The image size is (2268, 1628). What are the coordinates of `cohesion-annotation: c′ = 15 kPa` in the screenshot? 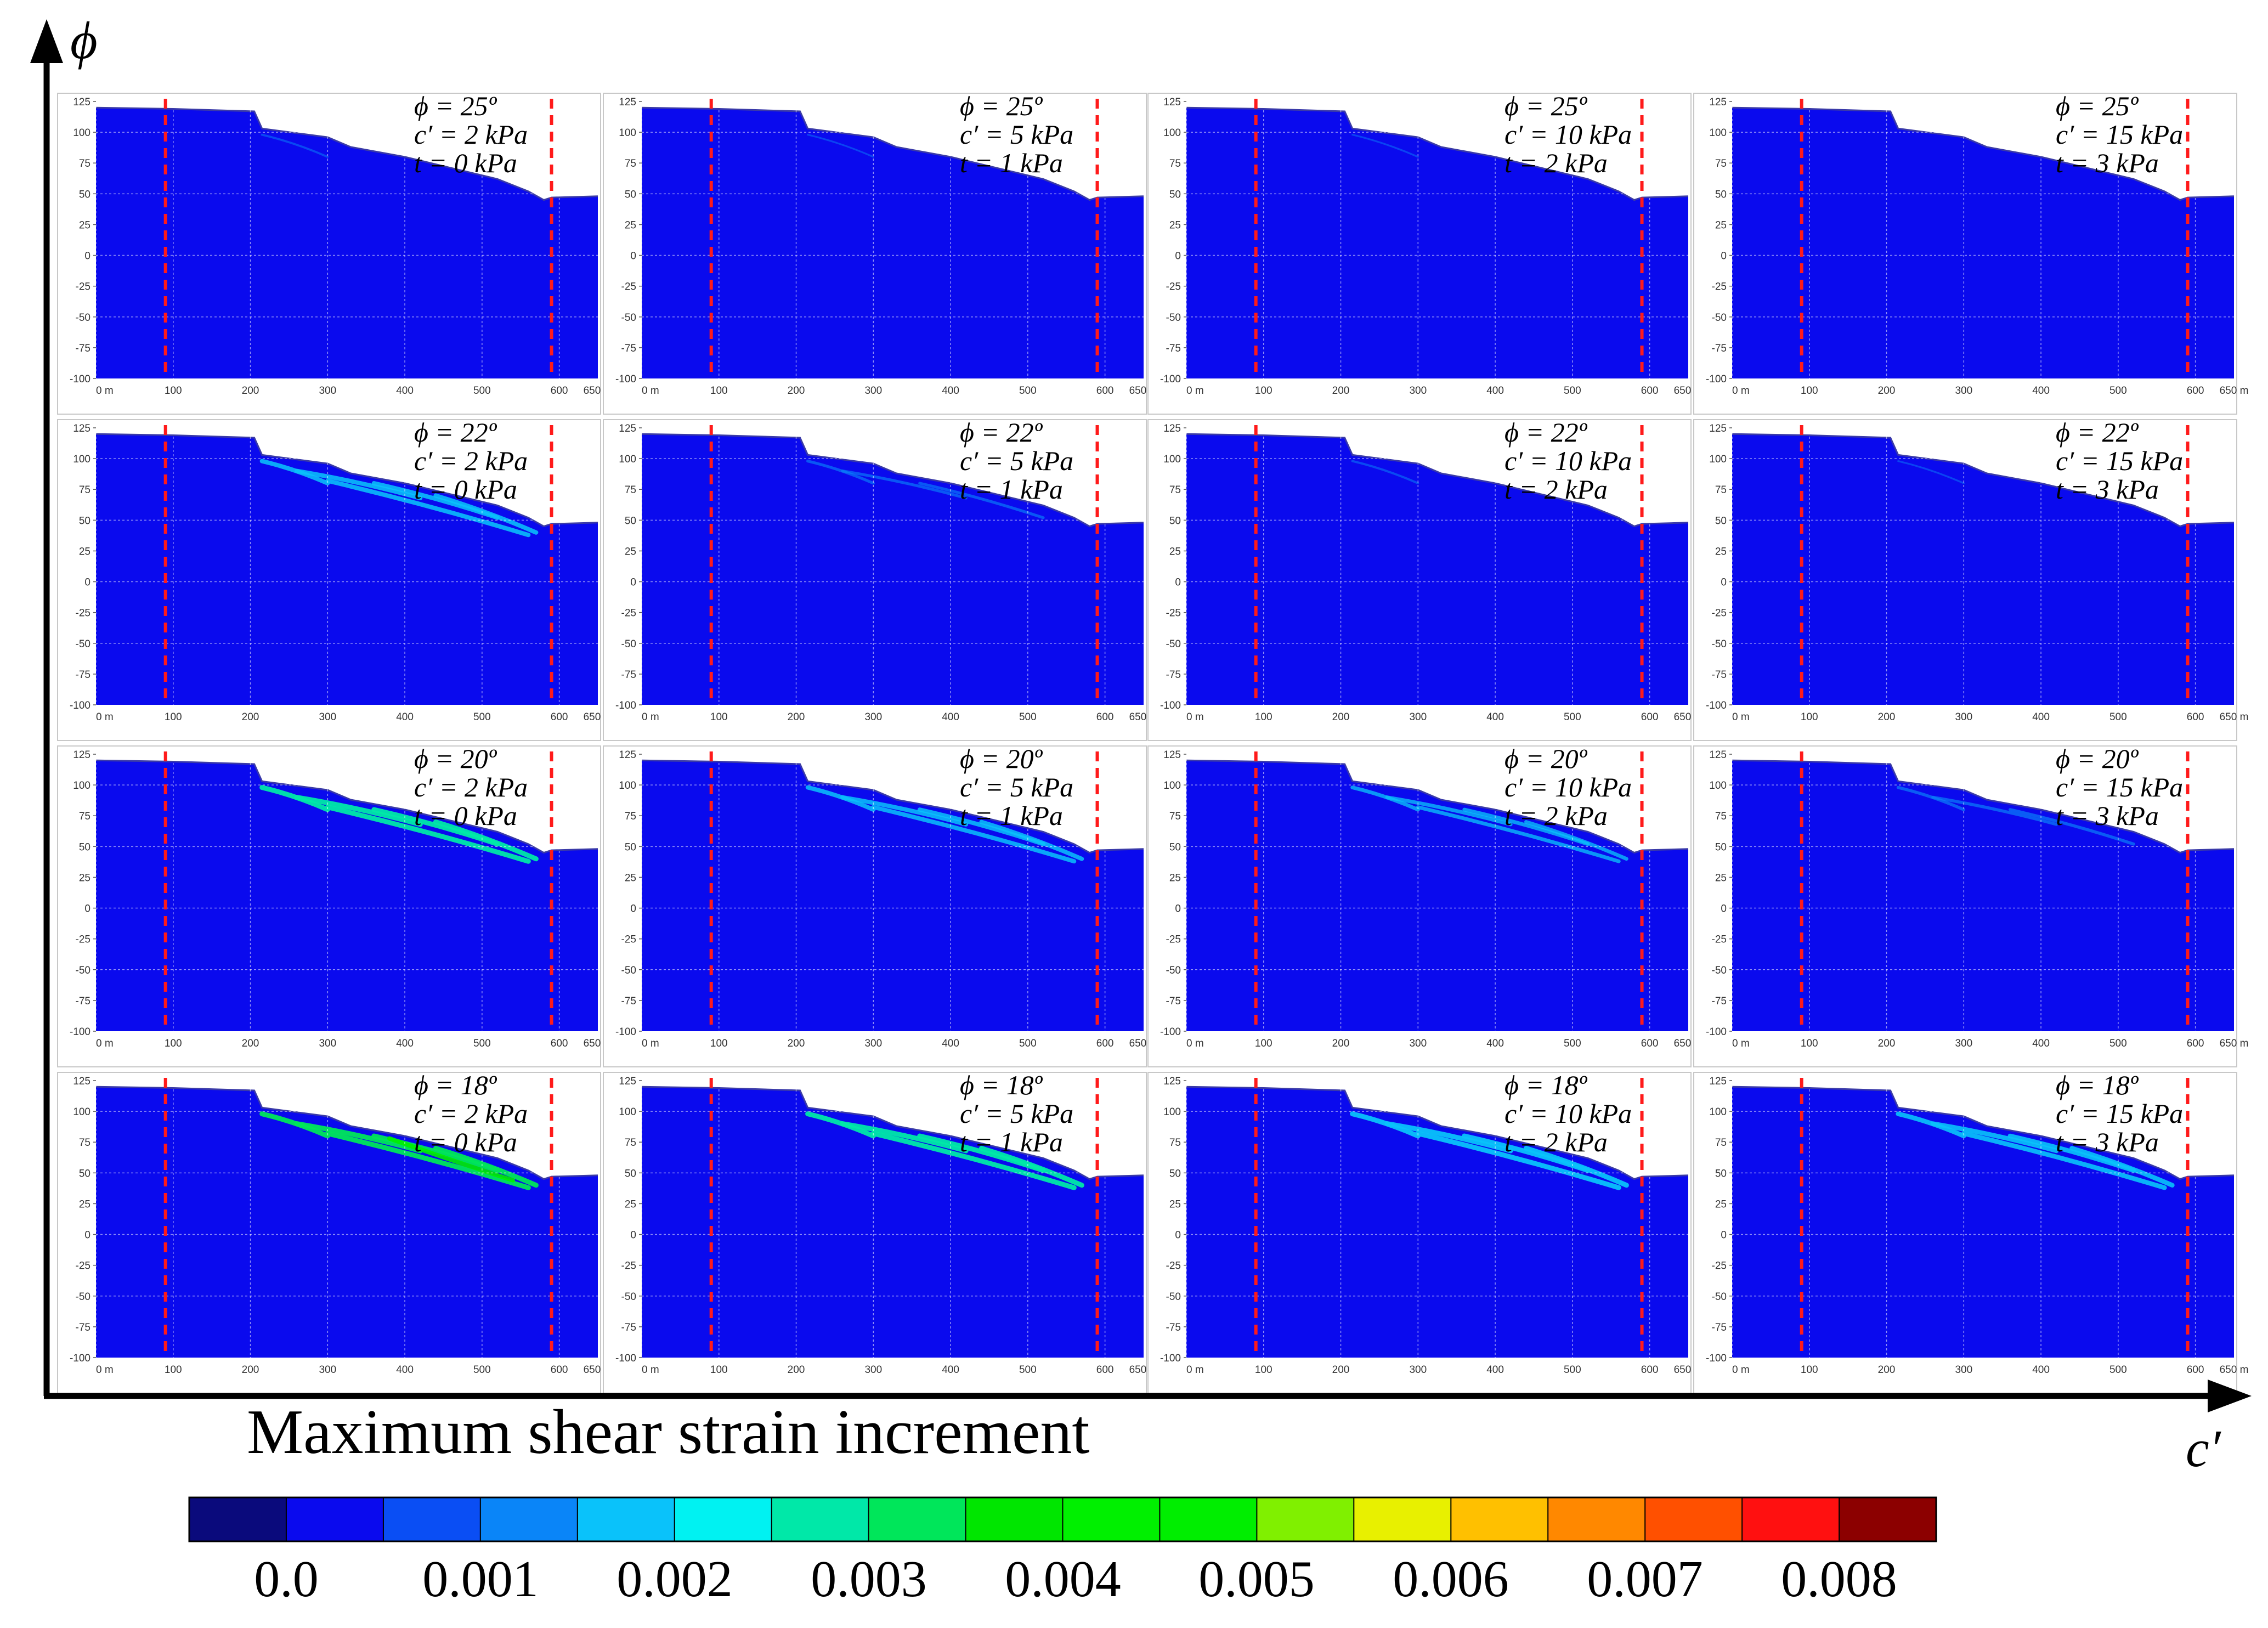 It's located at (2119, 1113).